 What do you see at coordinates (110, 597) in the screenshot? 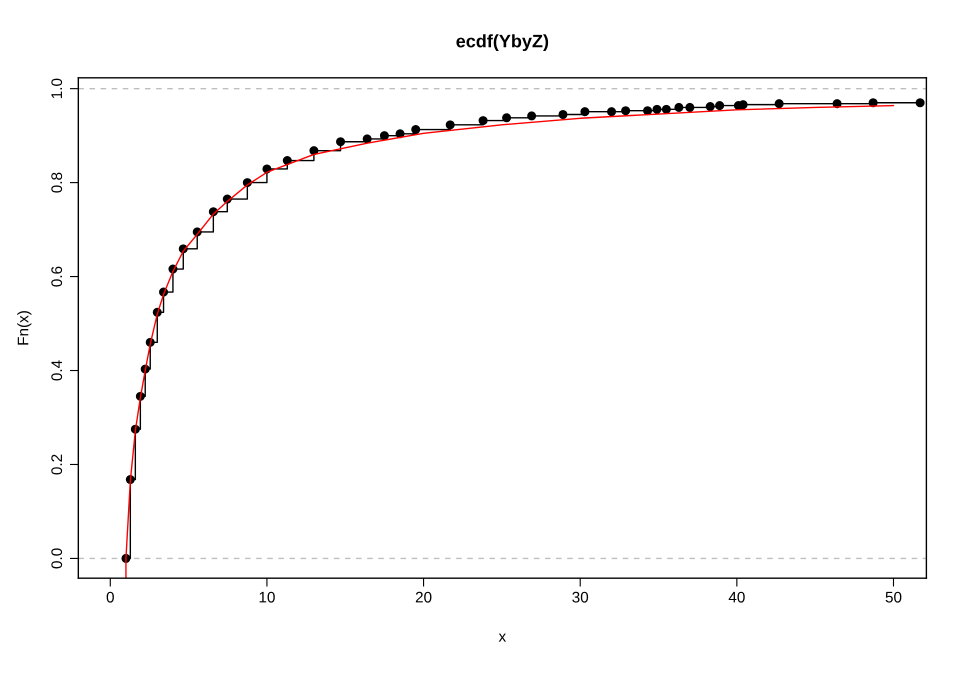
I see `x-tick-label: 0` at bounding box center [110, 597].